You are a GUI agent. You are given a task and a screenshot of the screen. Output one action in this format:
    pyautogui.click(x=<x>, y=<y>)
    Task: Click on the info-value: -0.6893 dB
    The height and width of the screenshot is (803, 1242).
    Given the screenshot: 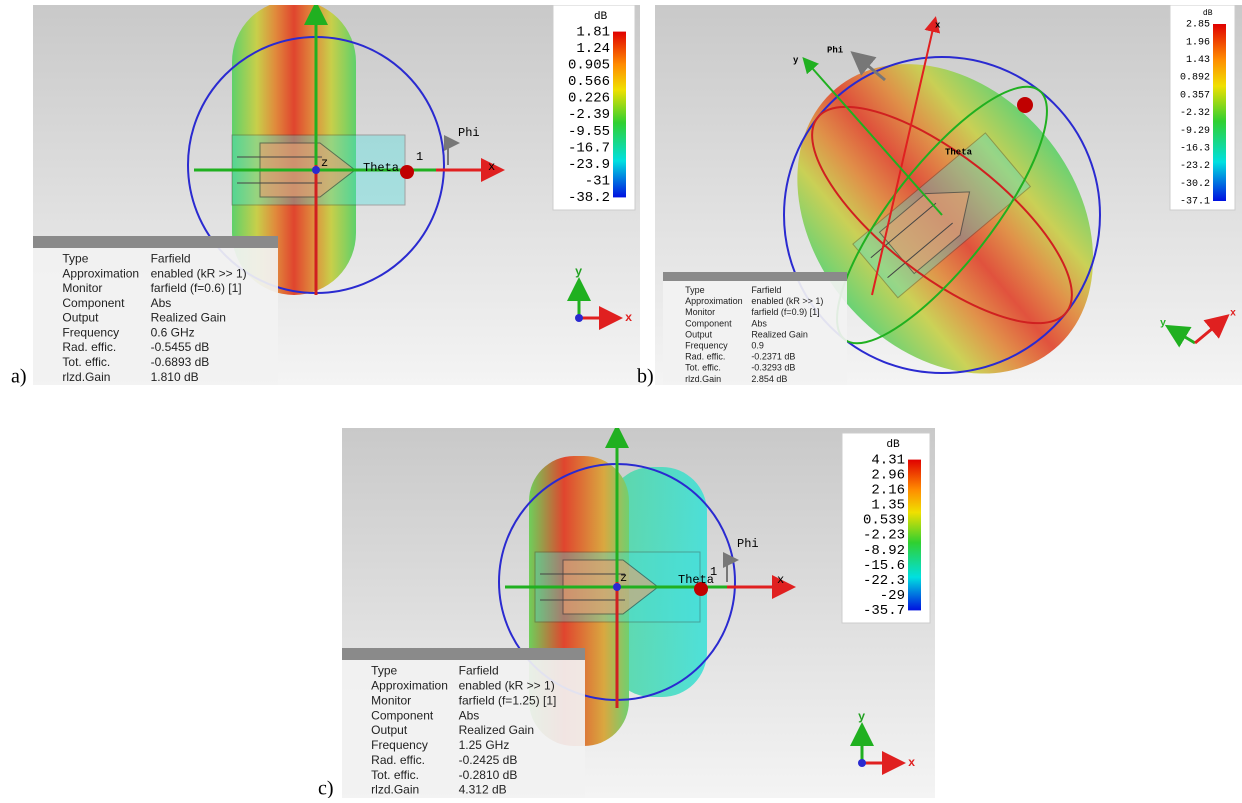 What is the action you would take?
    pyautogui.click(x=180, y=362)
    